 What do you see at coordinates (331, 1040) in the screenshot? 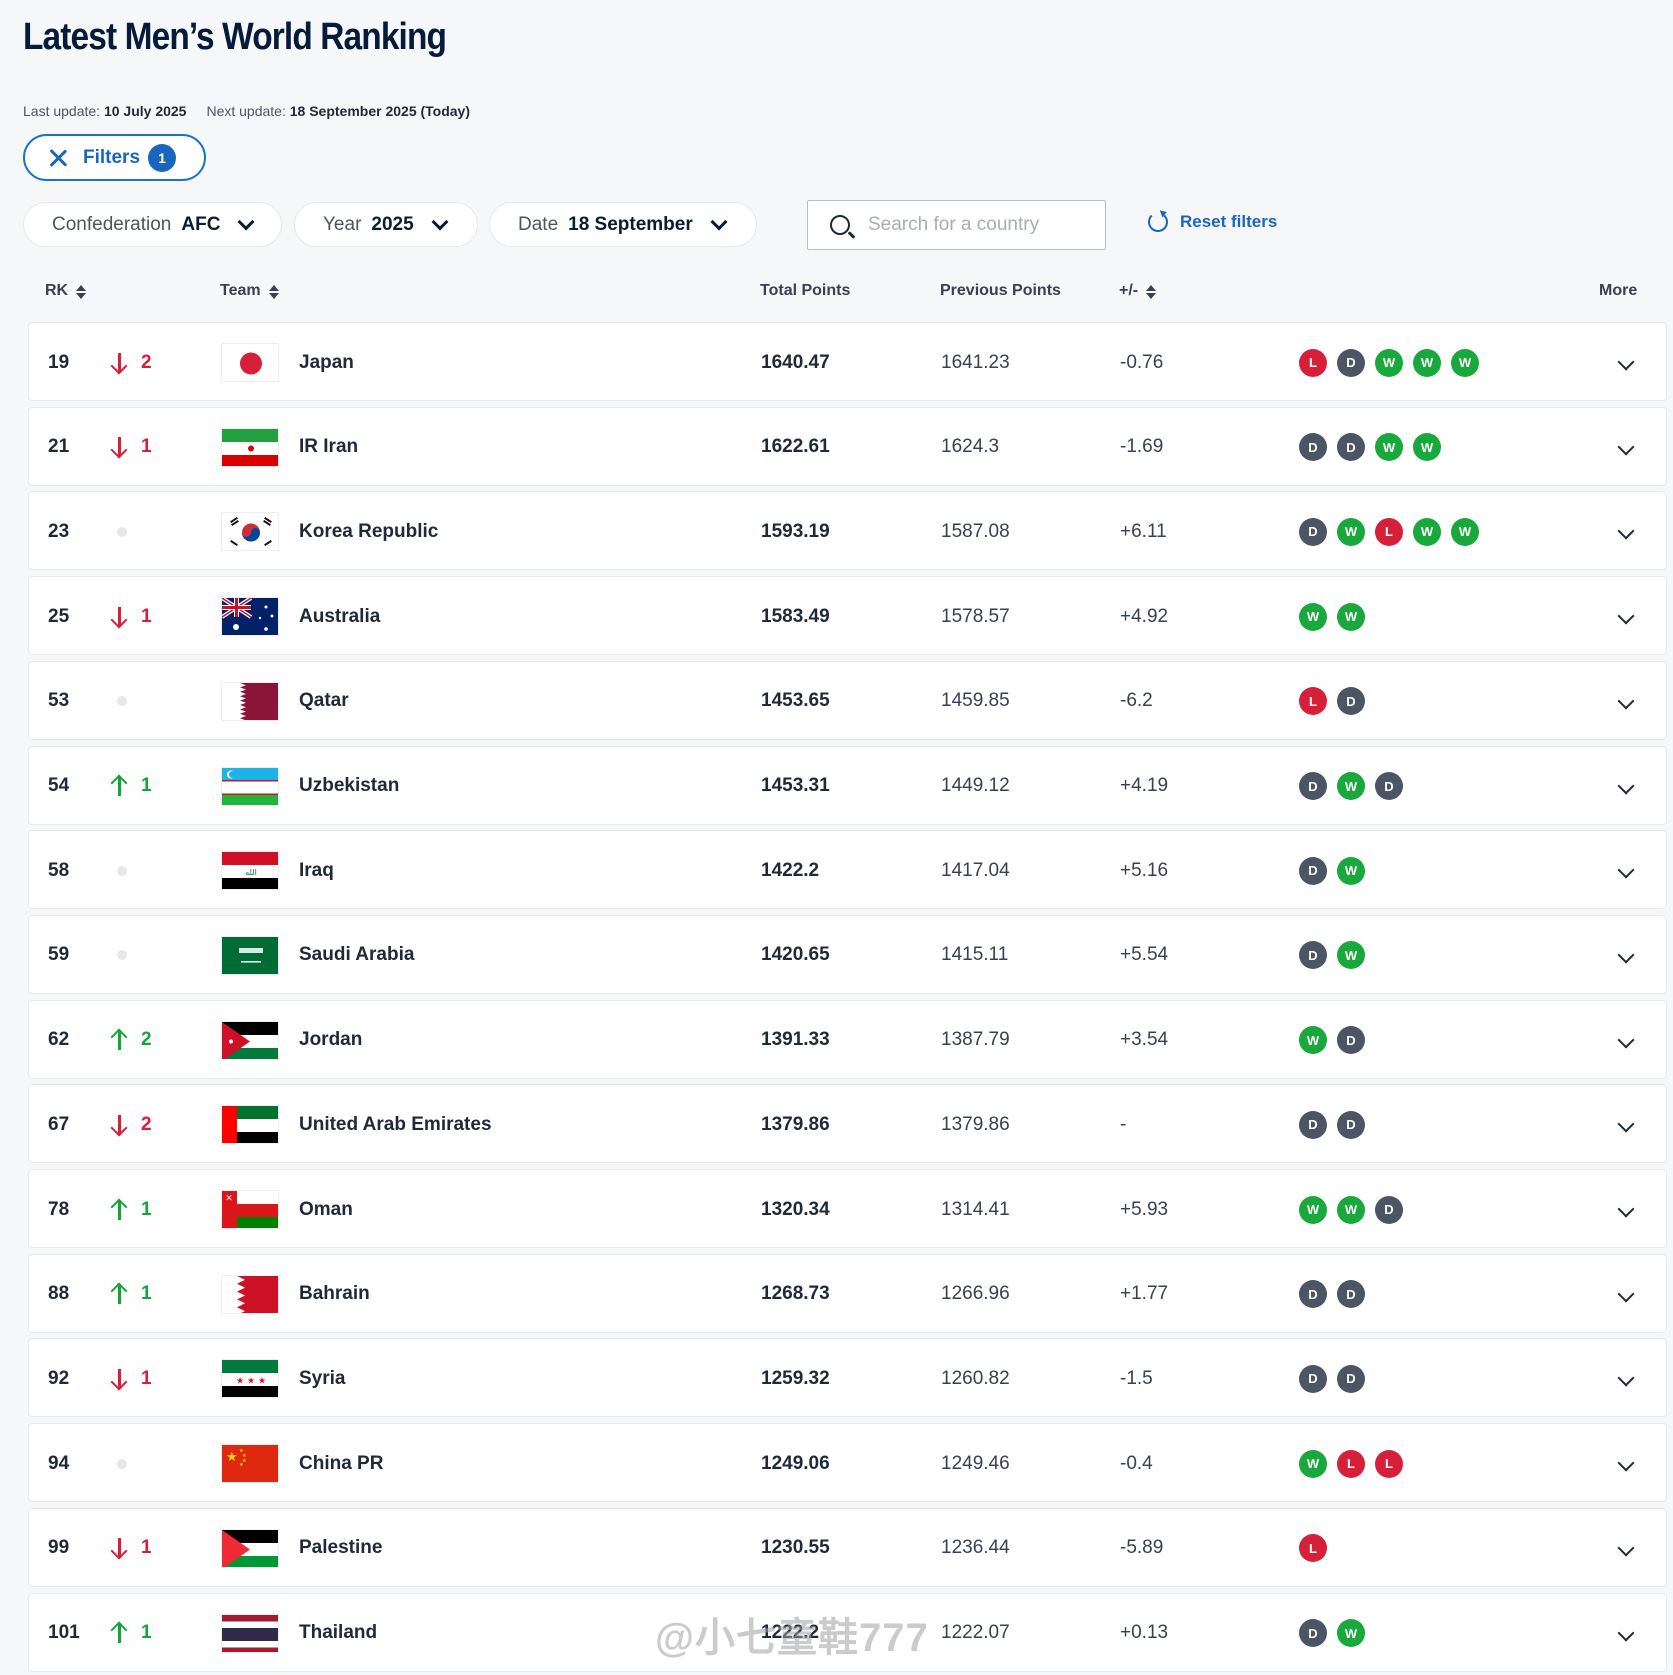
I see `team-name: Jordan` at bounding box center [331, 1040].